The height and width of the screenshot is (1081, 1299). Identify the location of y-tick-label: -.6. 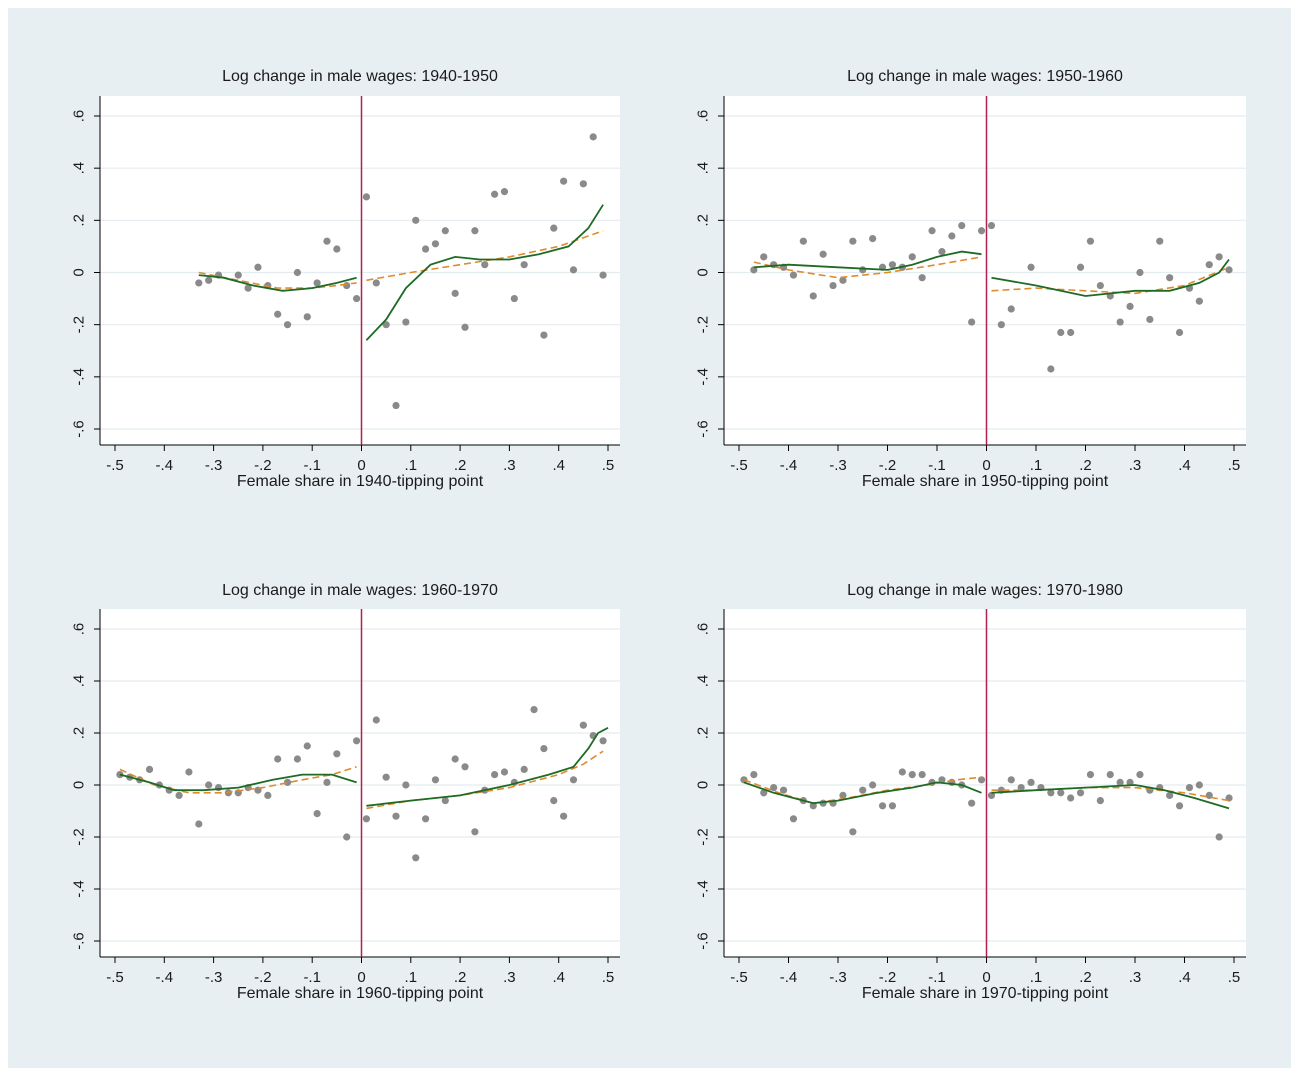
(78, 941).